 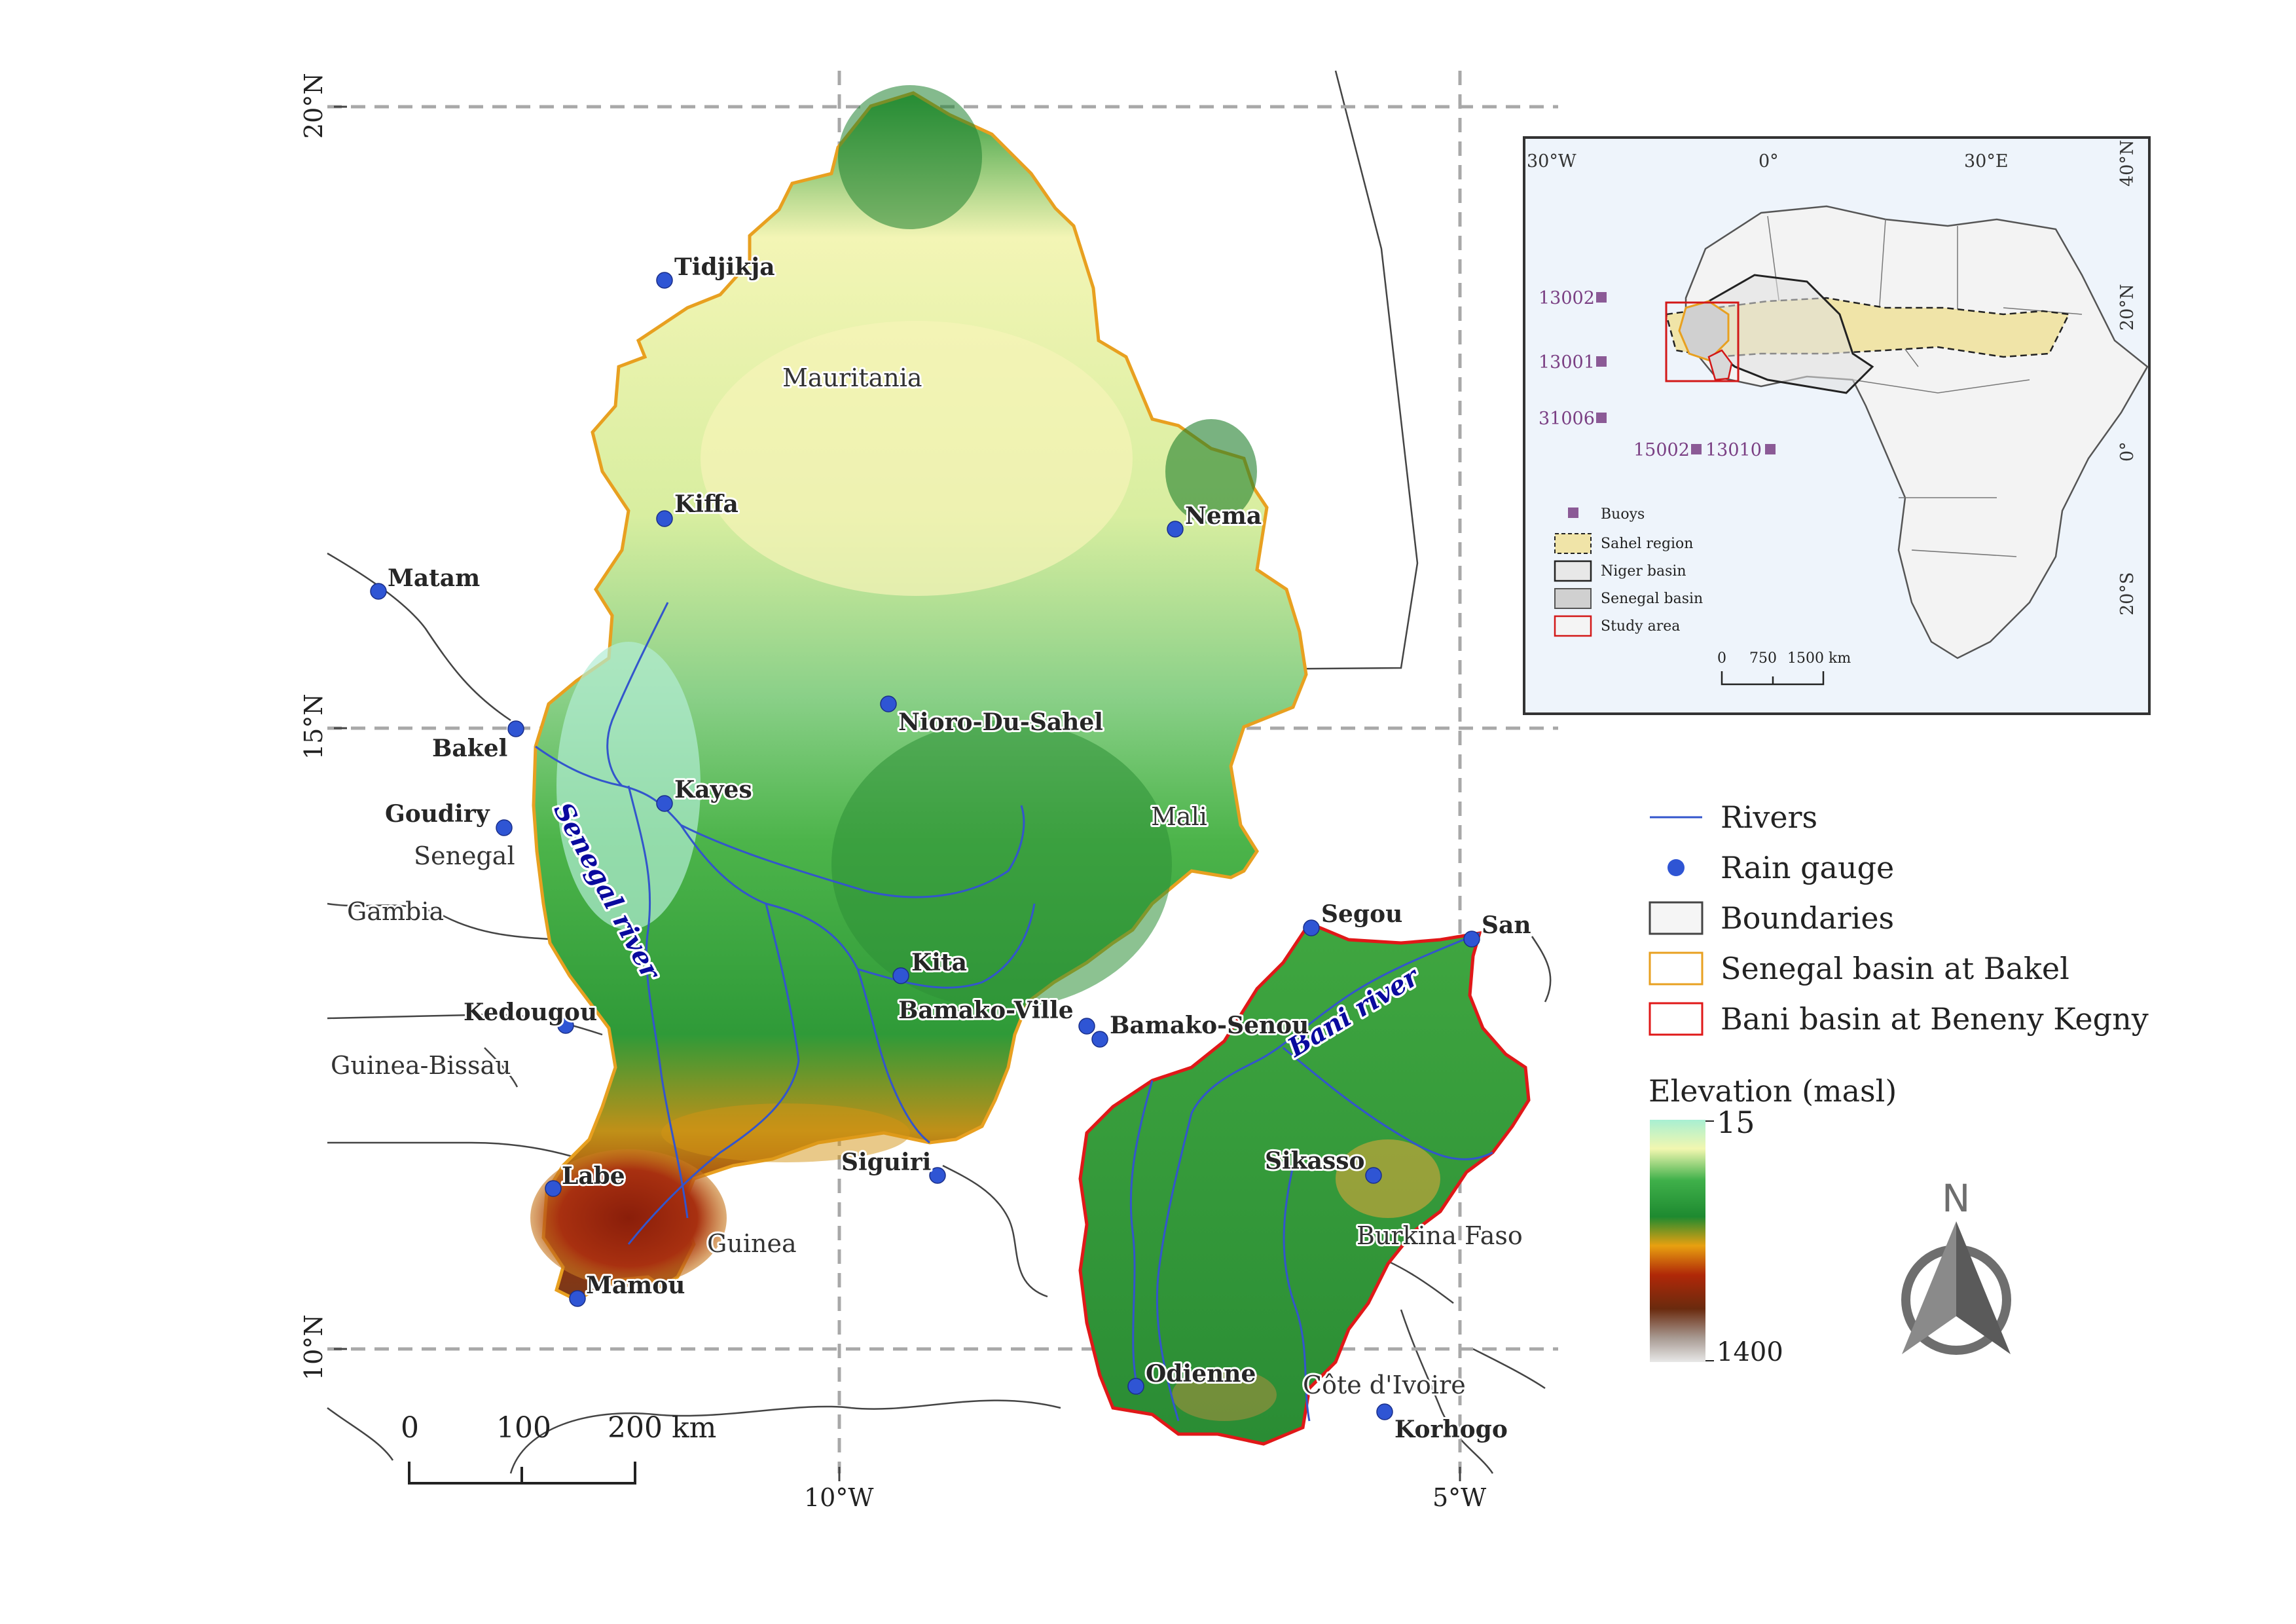 I want to click on legend-label-bani-basin: Bani basin at Beneny Kegny, so click(x=1935, y=1019).